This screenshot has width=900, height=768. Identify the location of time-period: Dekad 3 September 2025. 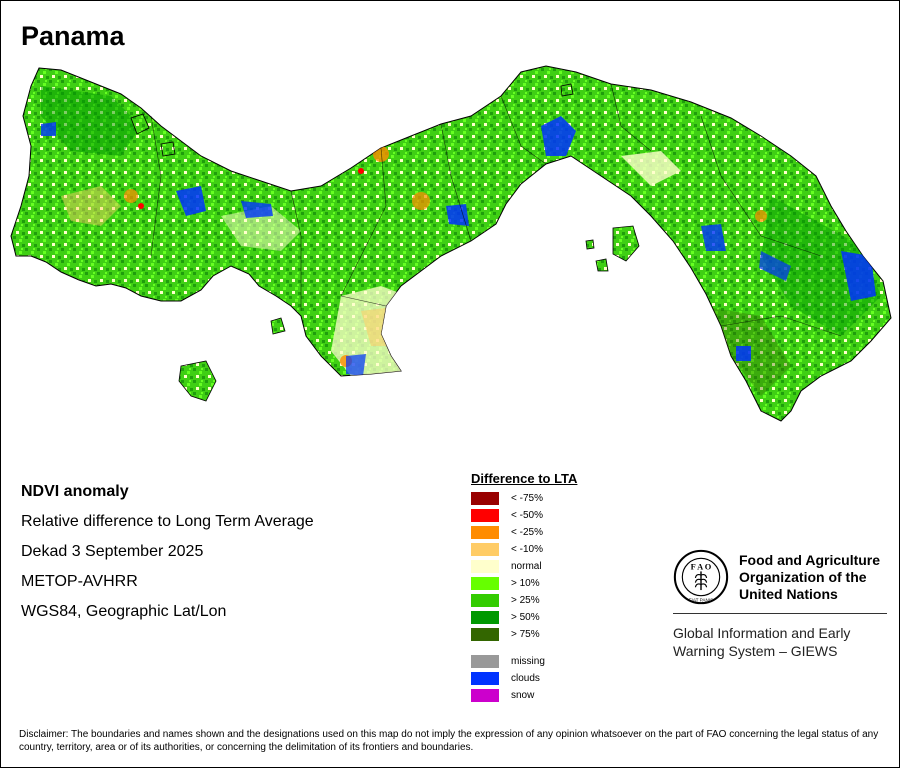
(112, 551).